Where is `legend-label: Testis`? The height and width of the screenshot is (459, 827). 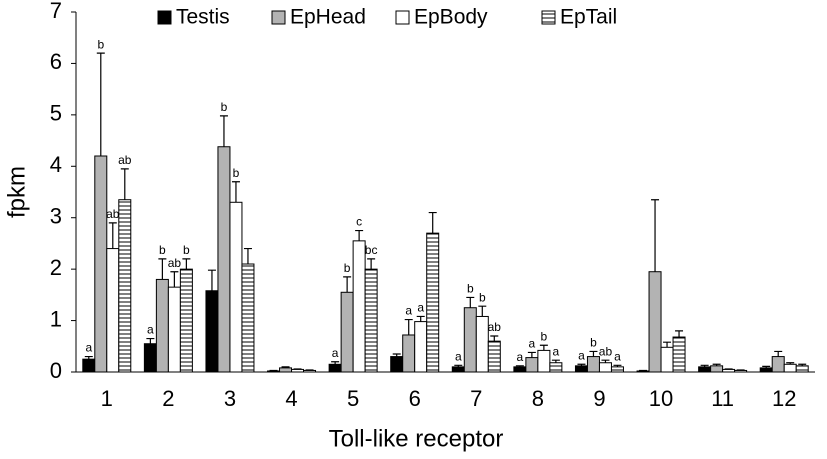 legend-label: Testis is located at coordinates (203, 17).